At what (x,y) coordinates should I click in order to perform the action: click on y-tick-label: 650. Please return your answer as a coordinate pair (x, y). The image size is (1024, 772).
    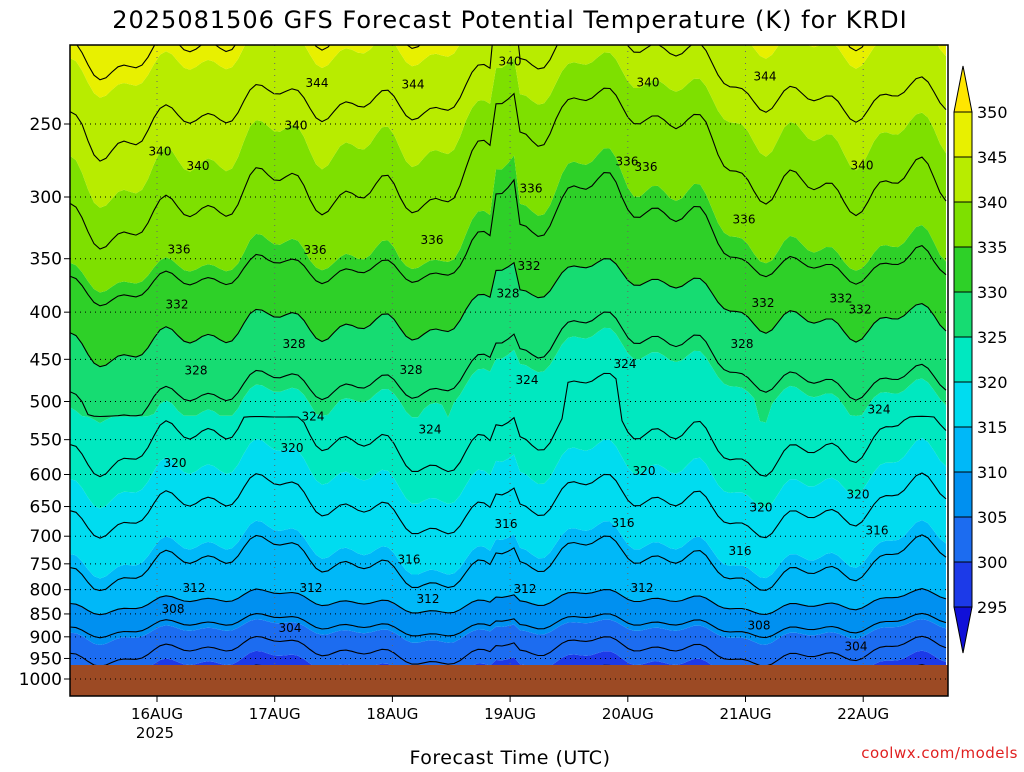
    Looking at the image, I should click on (46, 508).